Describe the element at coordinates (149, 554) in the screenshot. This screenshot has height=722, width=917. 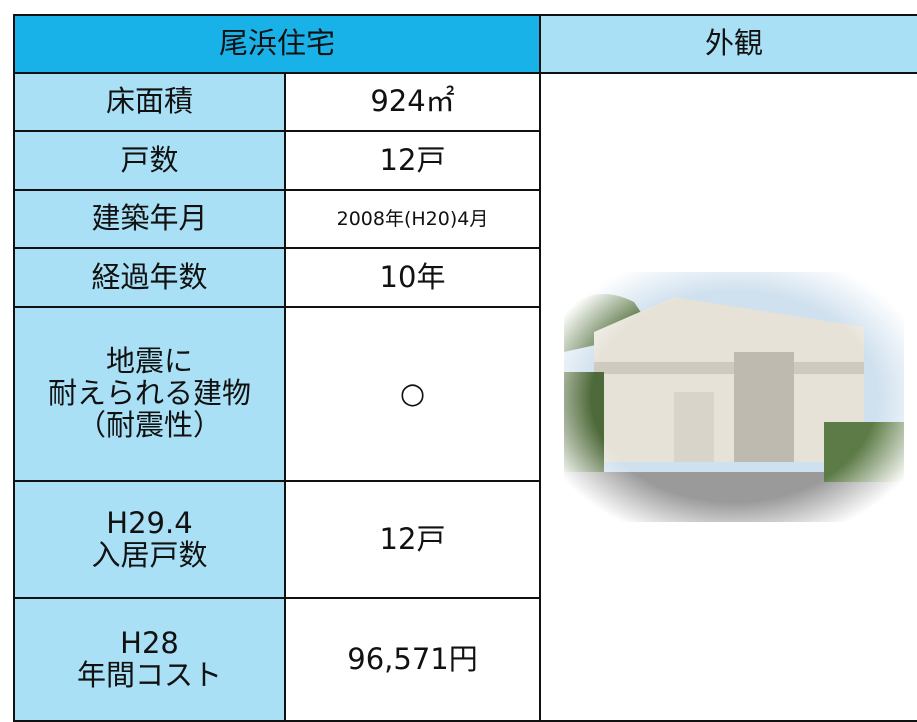
I see `label-line: 入居戸数` at that location.